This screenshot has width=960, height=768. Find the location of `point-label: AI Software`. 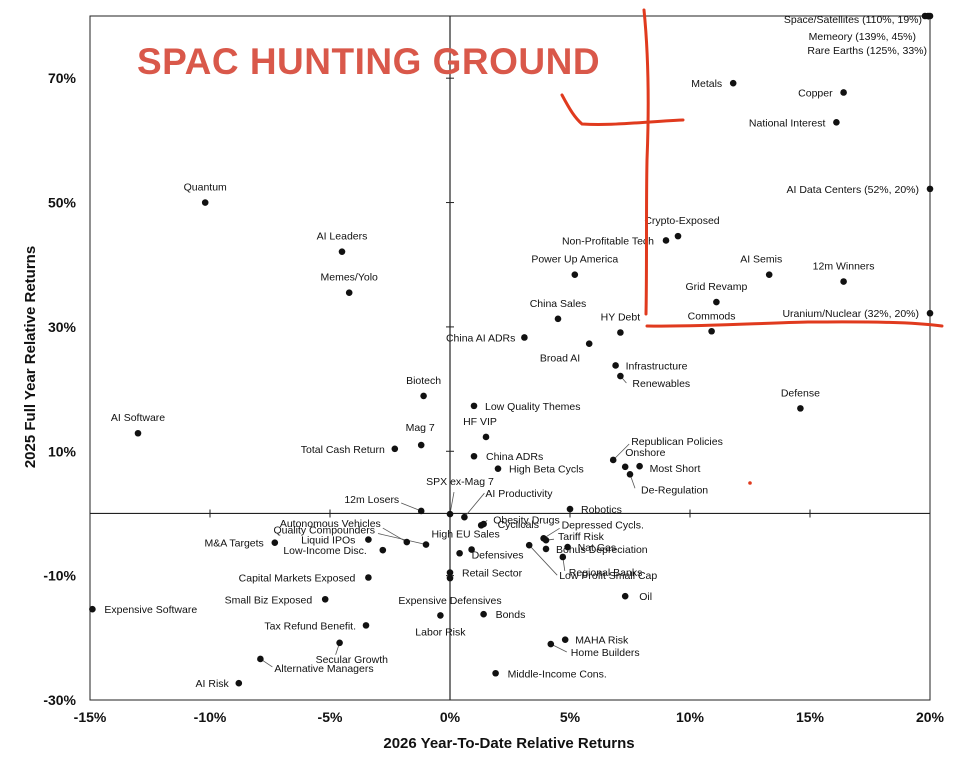

point-label: AI Software is located at coordinates (138, 418).